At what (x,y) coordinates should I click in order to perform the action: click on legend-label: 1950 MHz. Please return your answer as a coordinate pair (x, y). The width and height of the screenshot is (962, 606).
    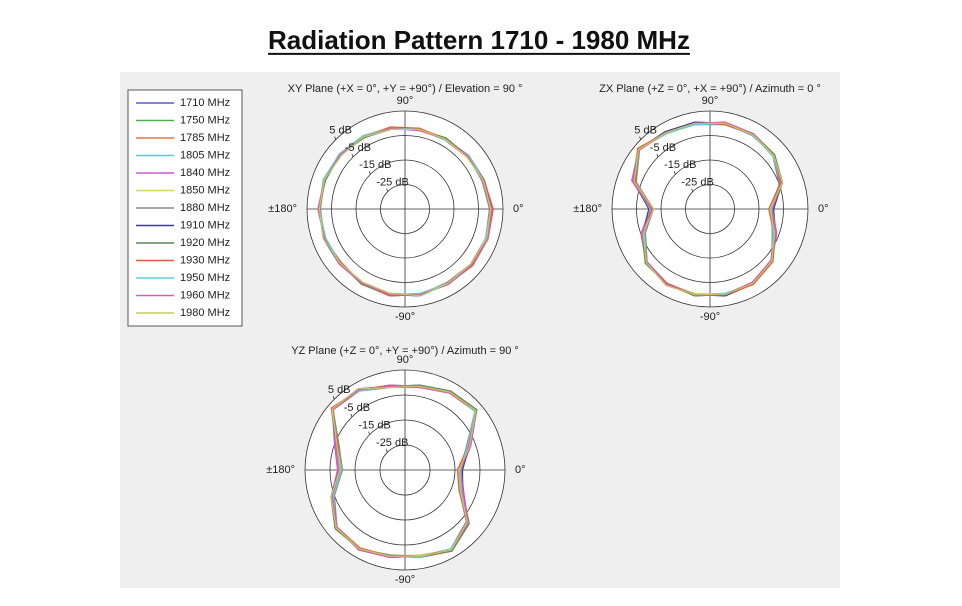
    Looking at the image, I should click on (205, 278).